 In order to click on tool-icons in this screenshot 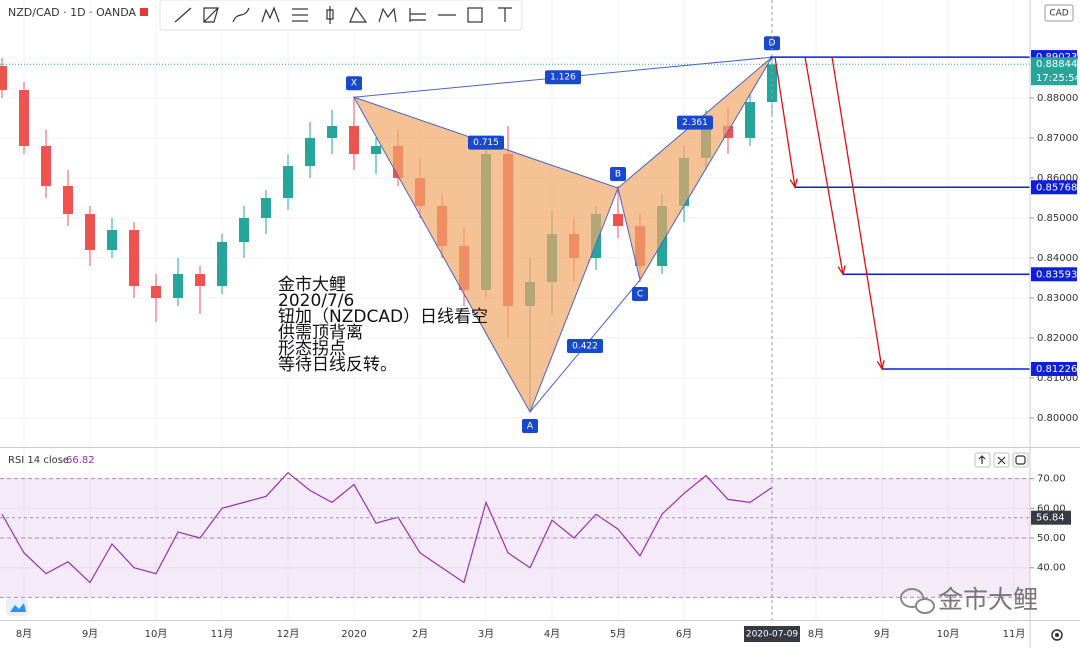, I will do `click(343, 15)`.